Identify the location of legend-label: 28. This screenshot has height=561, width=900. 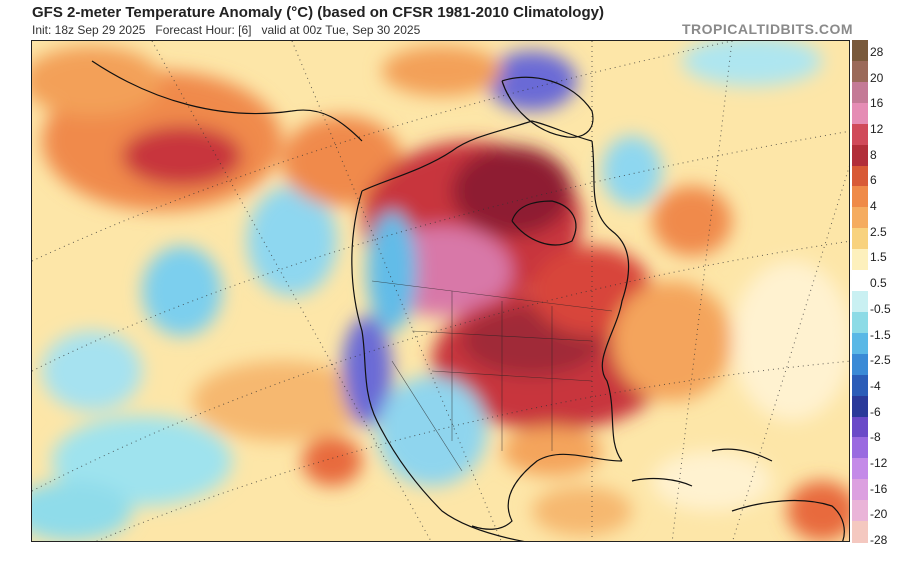
(877, 52).